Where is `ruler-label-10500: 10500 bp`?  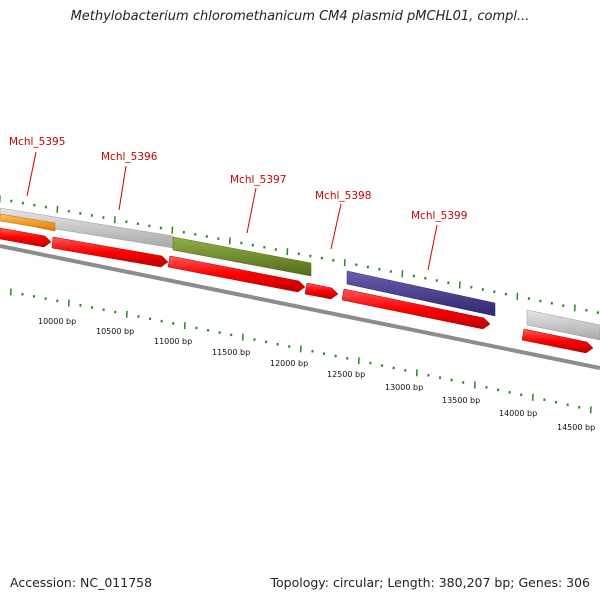 ruler-label-10500: 10500 bp is located at coordinates (115, 331).